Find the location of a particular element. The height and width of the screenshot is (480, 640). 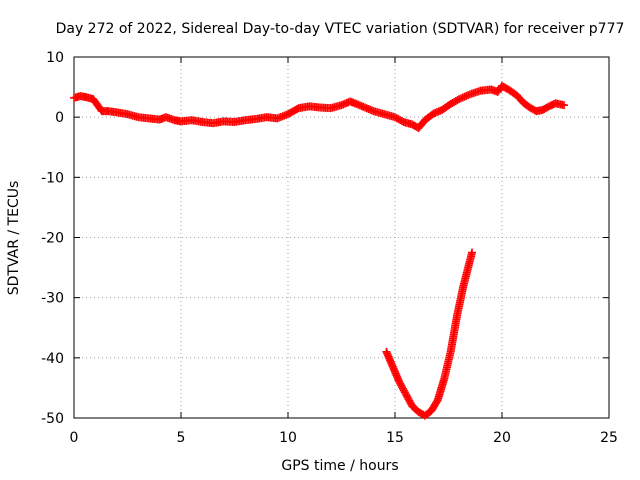

x-tick-label: 15 is located at coordinates (395, 438).